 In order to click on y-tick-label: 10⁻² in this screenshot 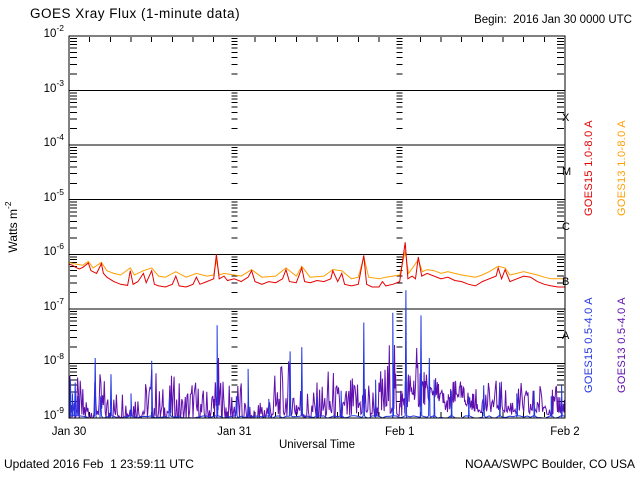, I will do `click(53, 31)`.